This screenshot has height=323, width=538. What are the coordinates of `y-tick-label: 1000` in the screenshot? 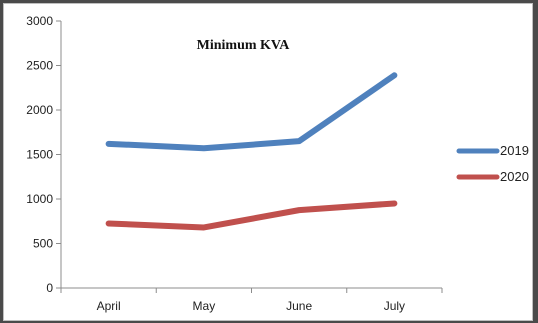 It's located at (39, 199).